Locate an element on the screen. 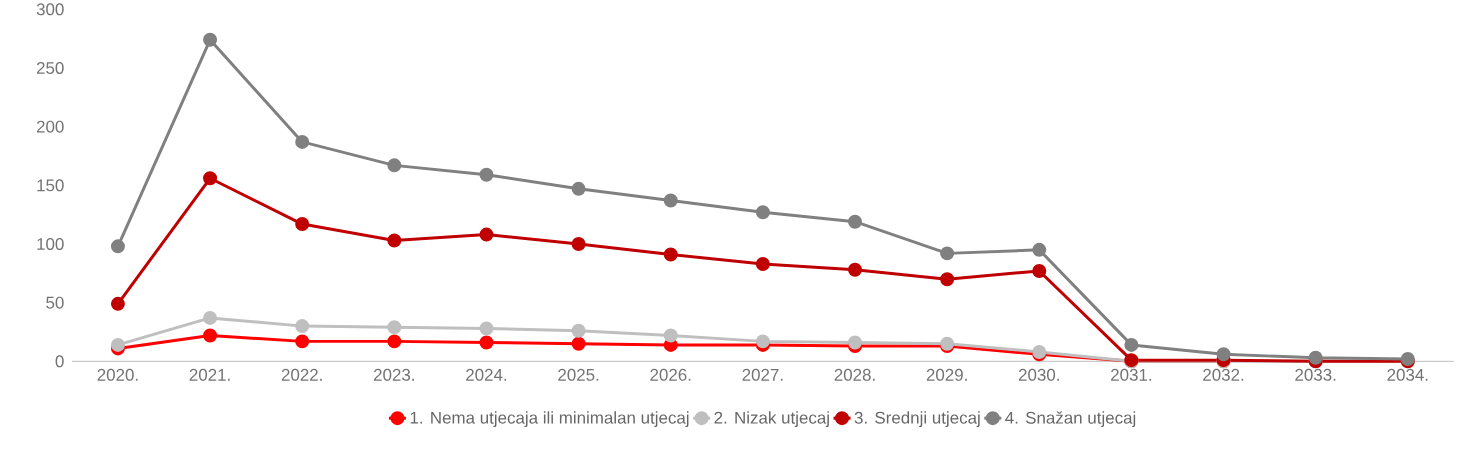 This screenshot has width=1468, height=469. y-tick-label: 250 is located at coordinates (50, 67).